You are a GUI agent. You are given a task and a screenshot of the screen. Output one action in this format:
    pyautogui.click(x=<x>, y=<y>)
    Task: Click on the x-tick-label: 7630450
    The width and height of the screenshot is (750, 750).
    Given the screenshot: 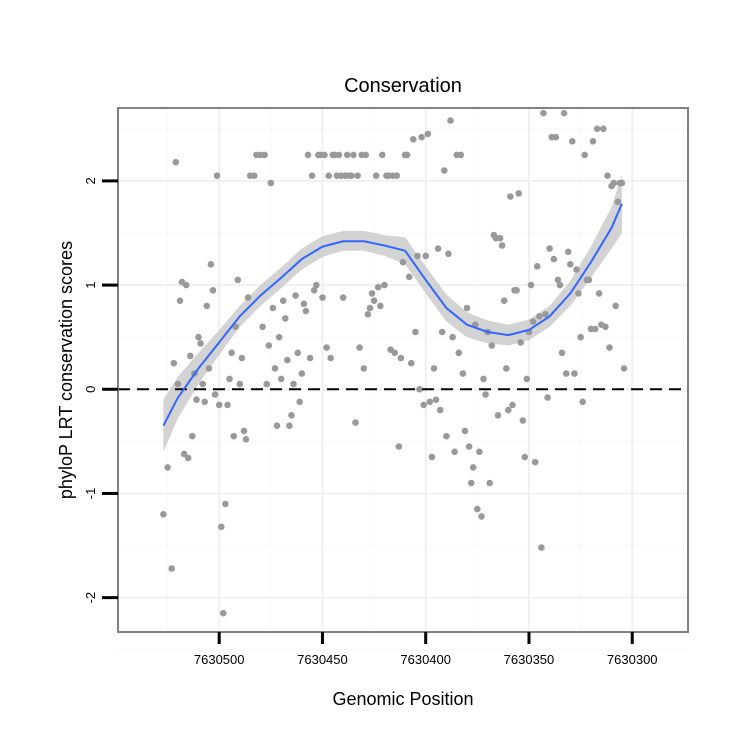 What is the action you would take?
    pyautogui.click(x=322, y=659)
    